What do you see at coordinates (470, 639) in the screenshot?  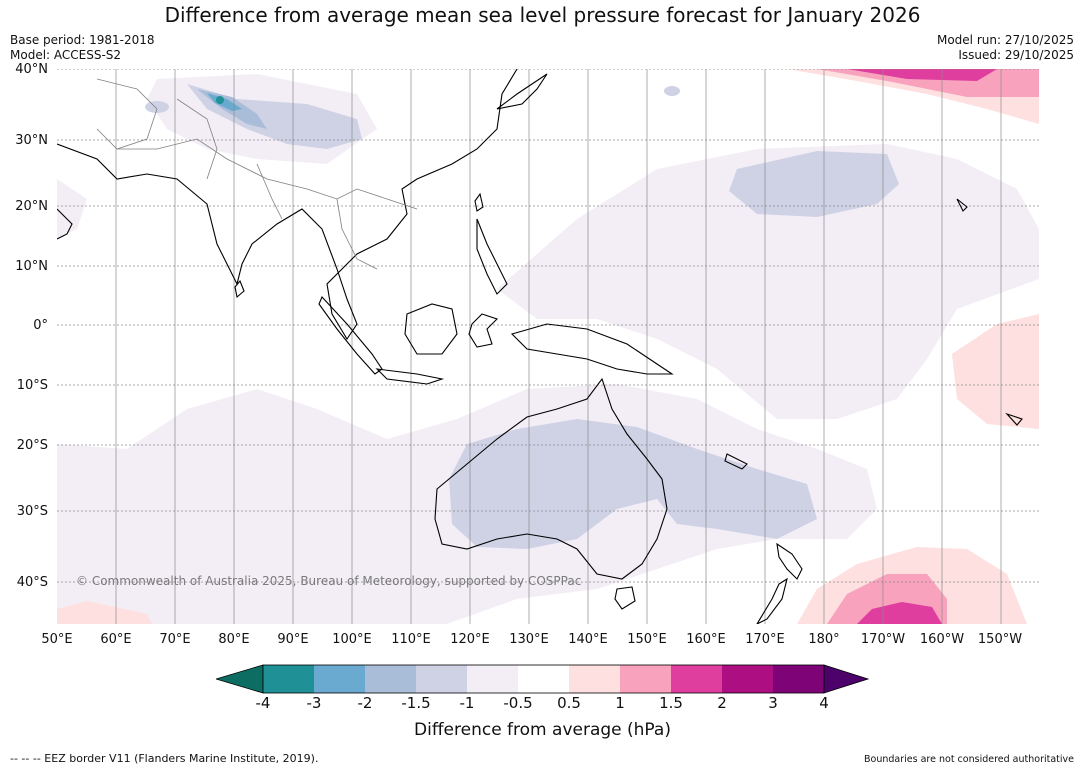 I see `lon-label-120e: 120°E` at bounding box center [470, 639].